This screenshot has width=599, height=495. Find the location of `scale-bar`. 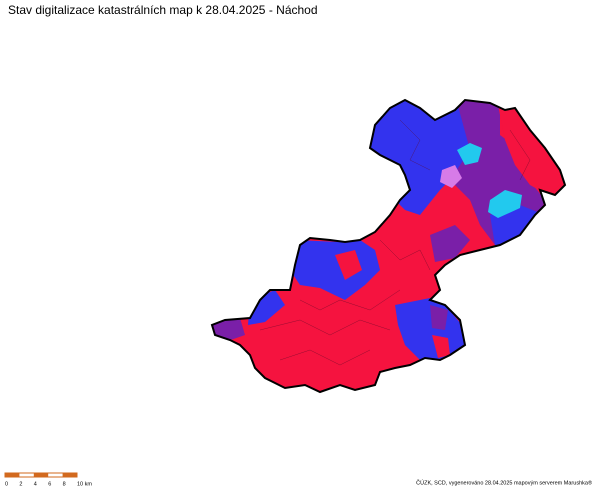

scale-bar is located at coordinates (41, 475).